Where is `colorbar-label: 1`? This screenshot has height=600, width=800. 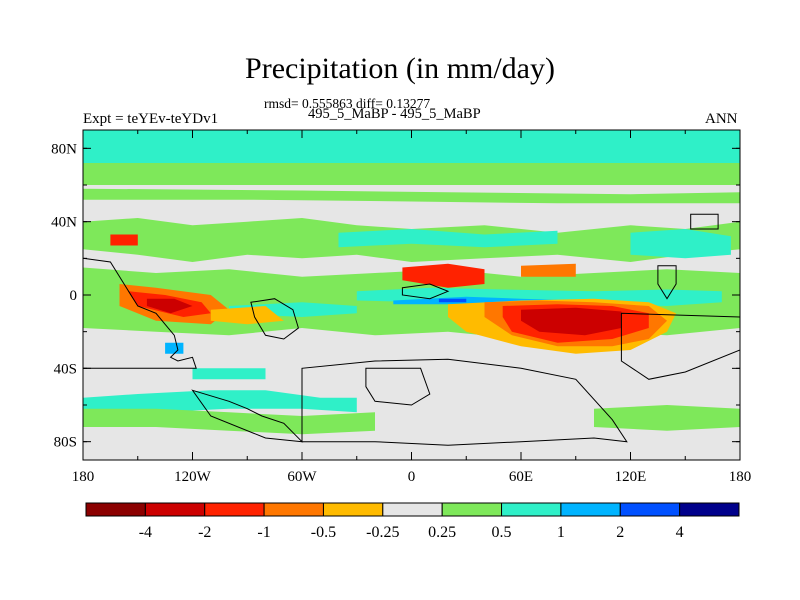 colorbar-label: 1 is located at coordinates (561, 532).